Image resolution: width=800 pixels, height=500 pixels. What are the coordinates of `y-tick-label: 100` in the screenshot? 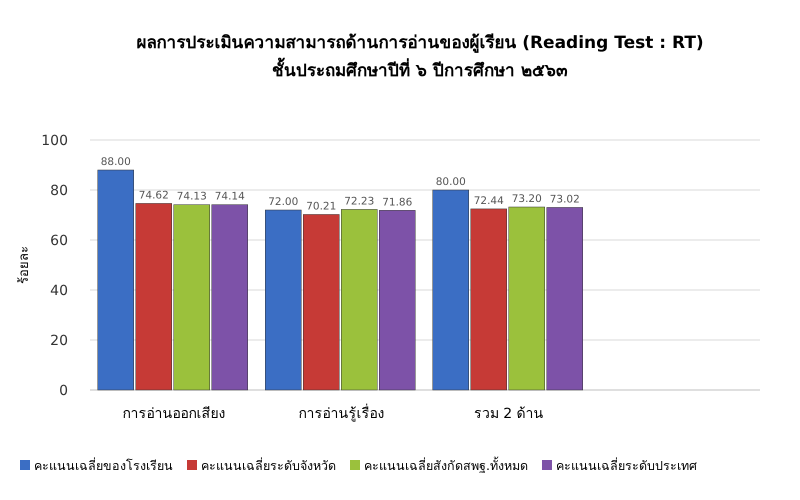 It's located at (54, 141).